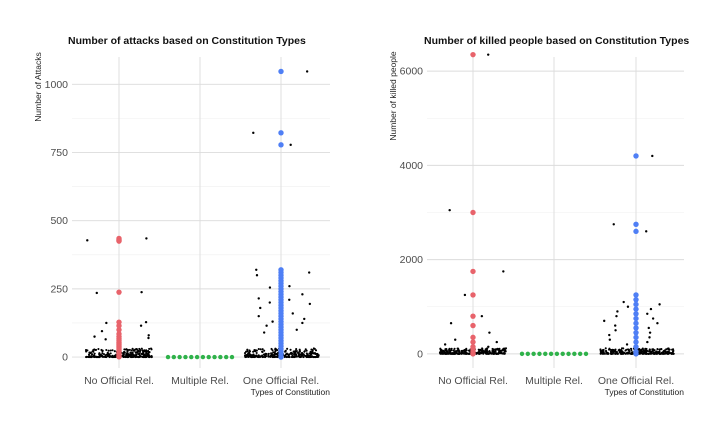  Describe the element at coordinates (412, 72) in the screenshot. I see `y-tick-label: 6000` at that location.